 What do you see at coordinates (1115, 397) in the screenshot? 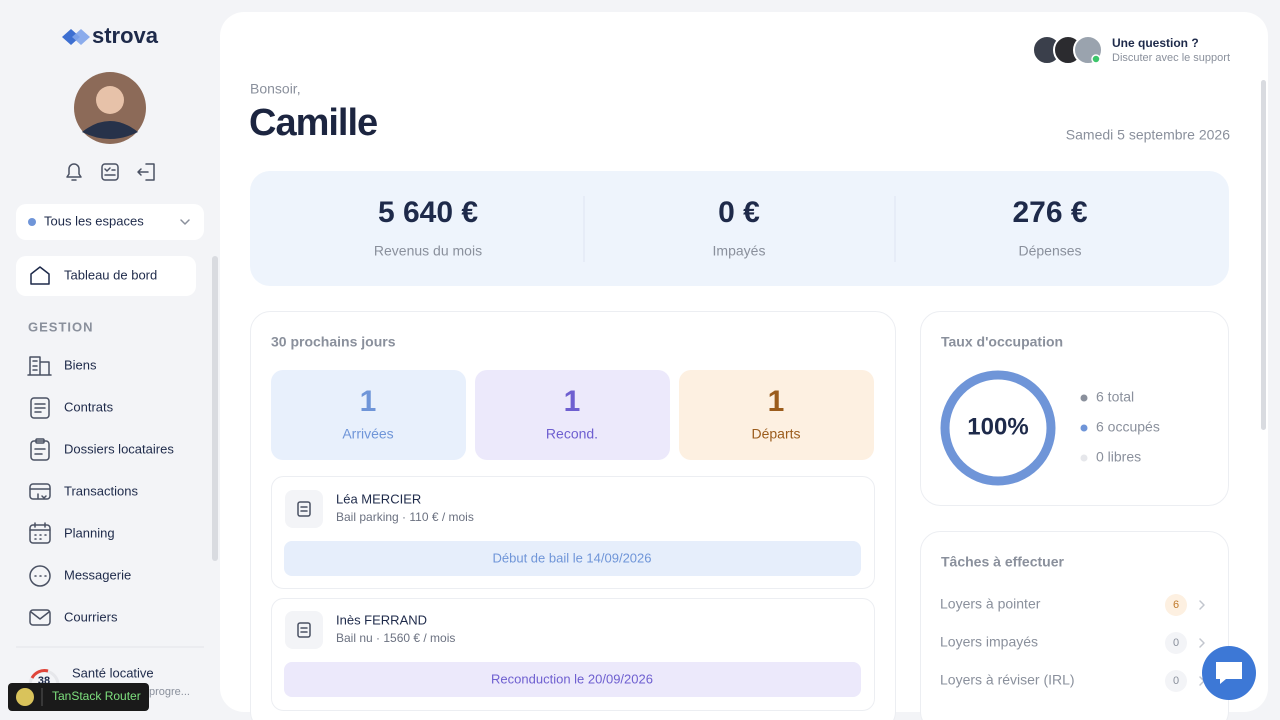
I see `legend-item: 6 total` at bounding box center [1115, 397].